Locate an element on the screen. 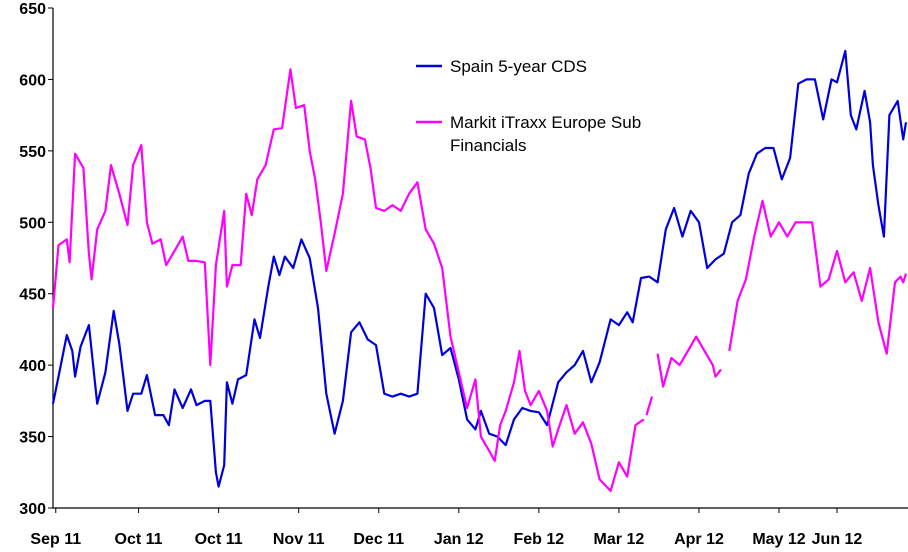 The image size is (908, 552). x-tick-label: Mar 12 is located at coordinates (619, 539).